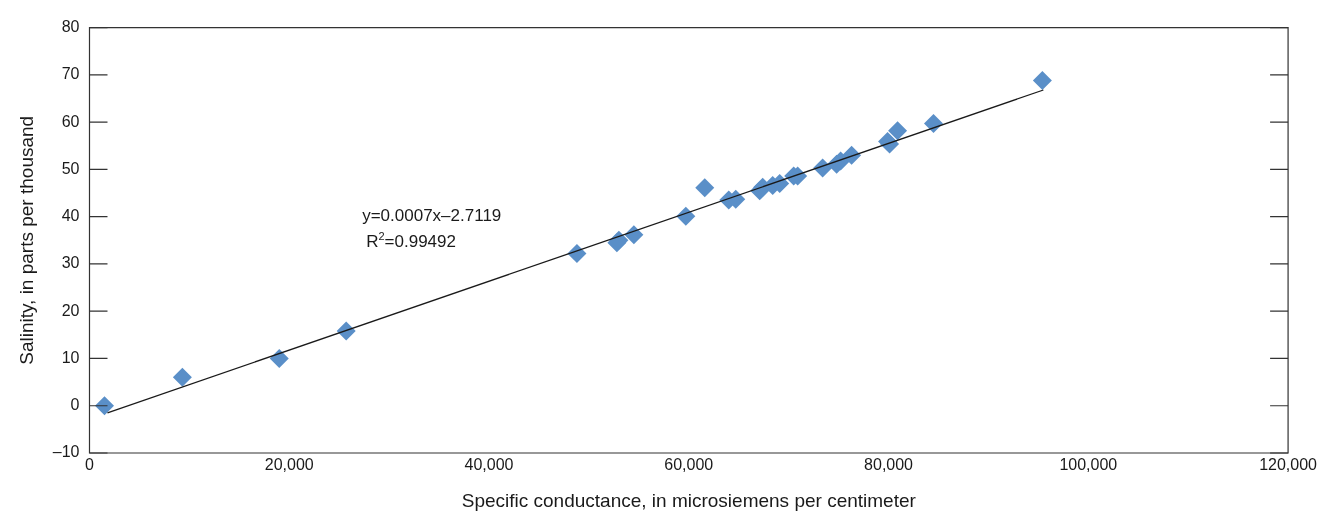 The width and height of the screenshot is (1328, 529). Describe the element at coordinates (689, 465) in the screenshot. I see `x-tick-label: 60,000` at that location.